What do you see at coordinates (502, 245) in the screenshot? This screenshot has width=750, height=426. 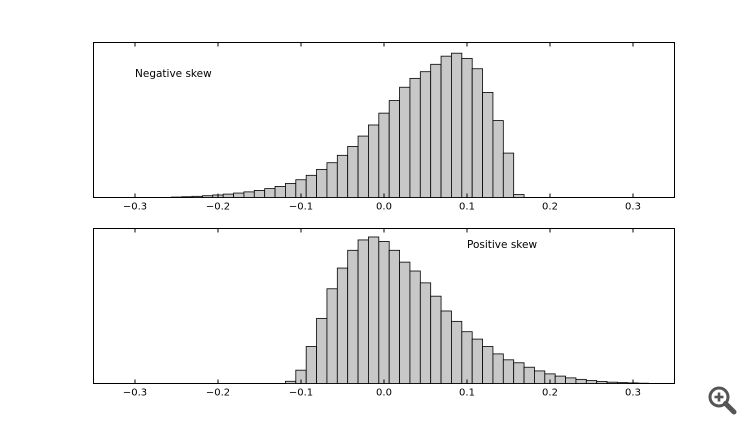 I see `bottom-annotation: Positive skew` at bounding box center [502, 245].